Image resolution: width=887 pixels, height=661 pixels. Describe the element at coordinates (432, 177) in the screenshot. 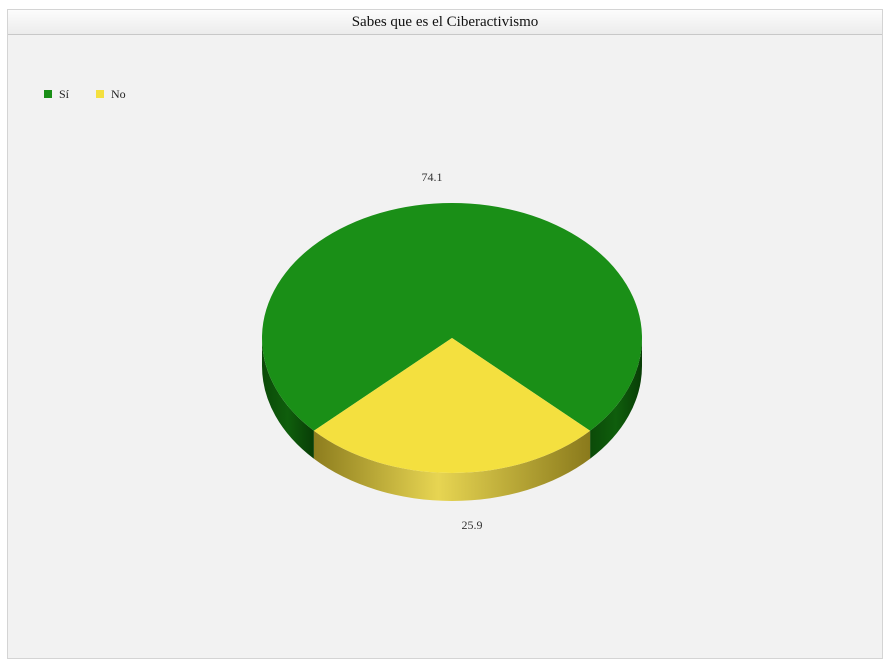

I see `slice-label-si: 74.1` at that location.